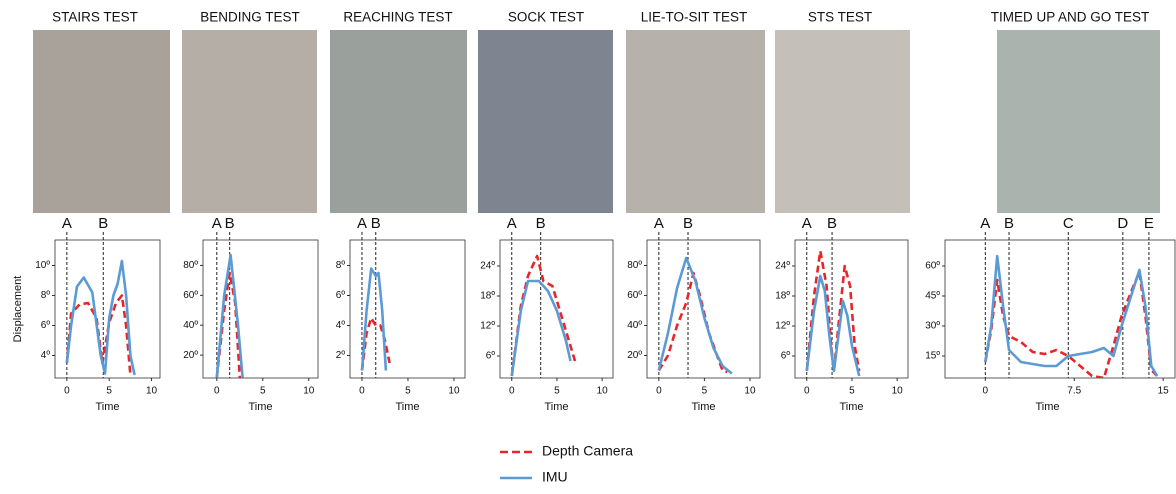 The image size is (1176, 494). I want to click on y-tick-label: 18º, so click(487, 296).